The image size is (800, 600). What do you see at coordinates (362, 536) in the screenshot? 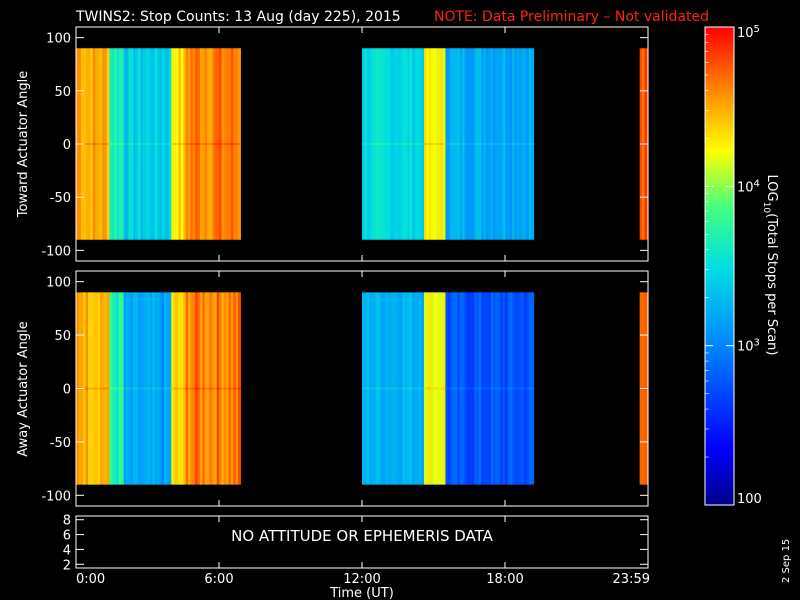
I see `no-data-message: NO ATTITUDE OR EPHEMERIS DATA` at bounding box center [362, 536].